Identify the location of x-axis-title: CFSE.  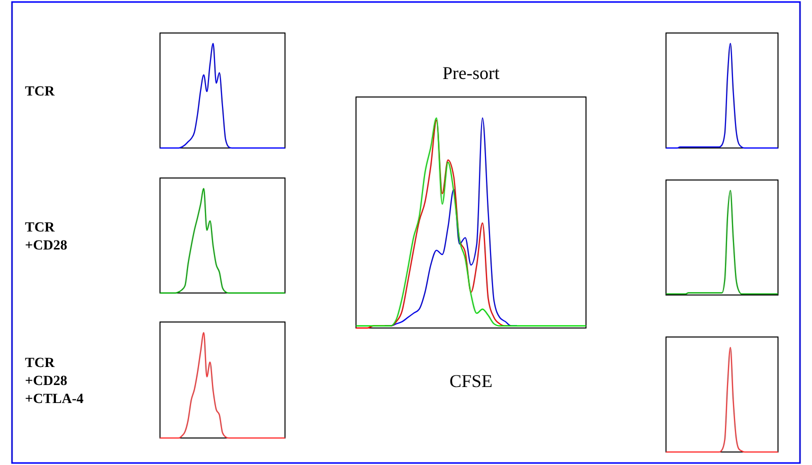
(471, 381).